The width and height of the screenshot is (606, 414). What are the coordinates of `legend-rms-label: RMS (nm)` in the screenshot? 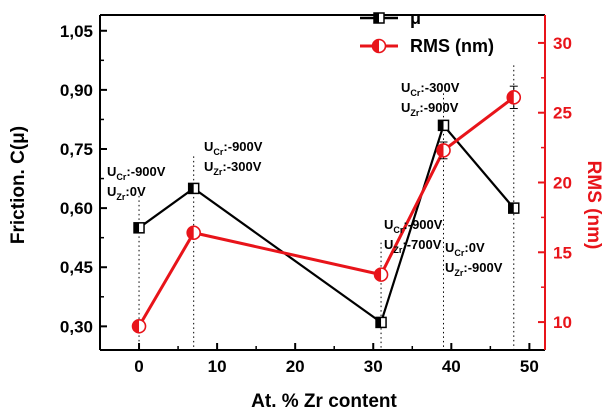 It's located at (452, 46).